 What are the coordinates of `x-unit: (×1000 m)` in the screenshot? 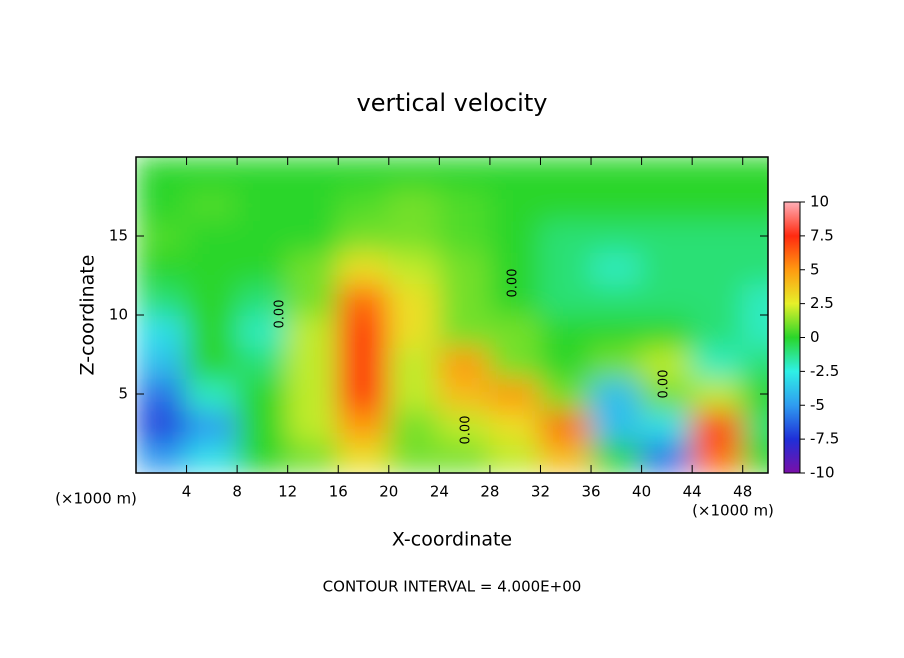 It's located at (733, 511).